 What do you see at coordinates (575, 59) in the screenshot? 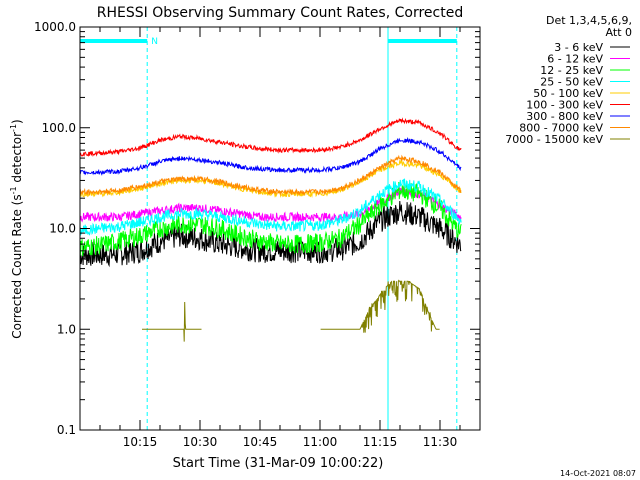
I see `legend-label-1: 6 - 12 keV` at bounding box center [575, 59].